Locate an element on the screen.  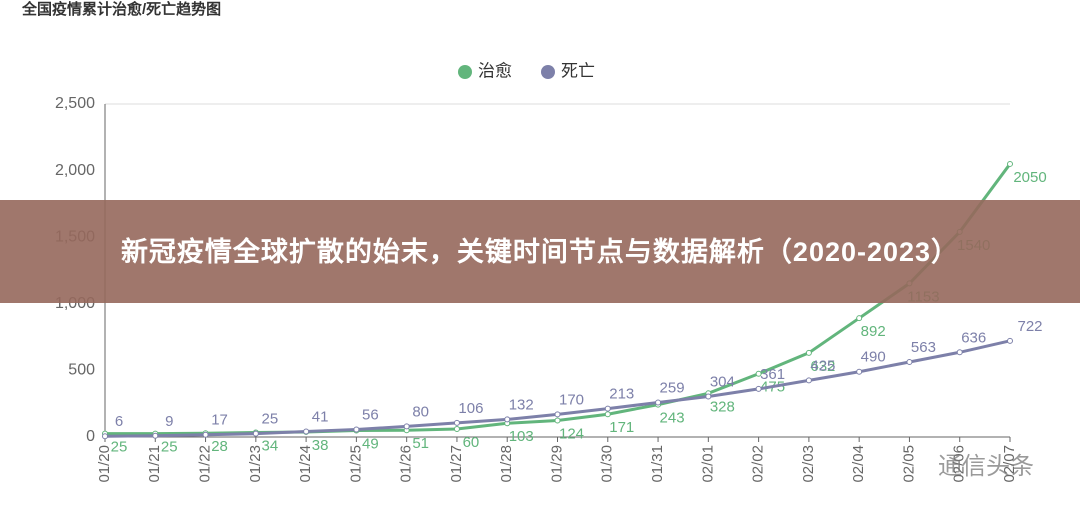
data-label: 132 is located at coordinates (521, 404).